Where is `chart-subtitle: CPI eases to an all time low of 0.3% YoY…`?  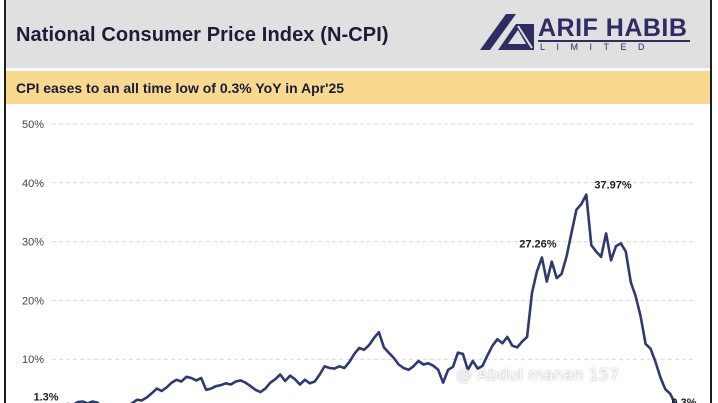 chart-subtitle: CPI eases to an all time low of 0.3% YoY… is located at coordinates (180, 88).